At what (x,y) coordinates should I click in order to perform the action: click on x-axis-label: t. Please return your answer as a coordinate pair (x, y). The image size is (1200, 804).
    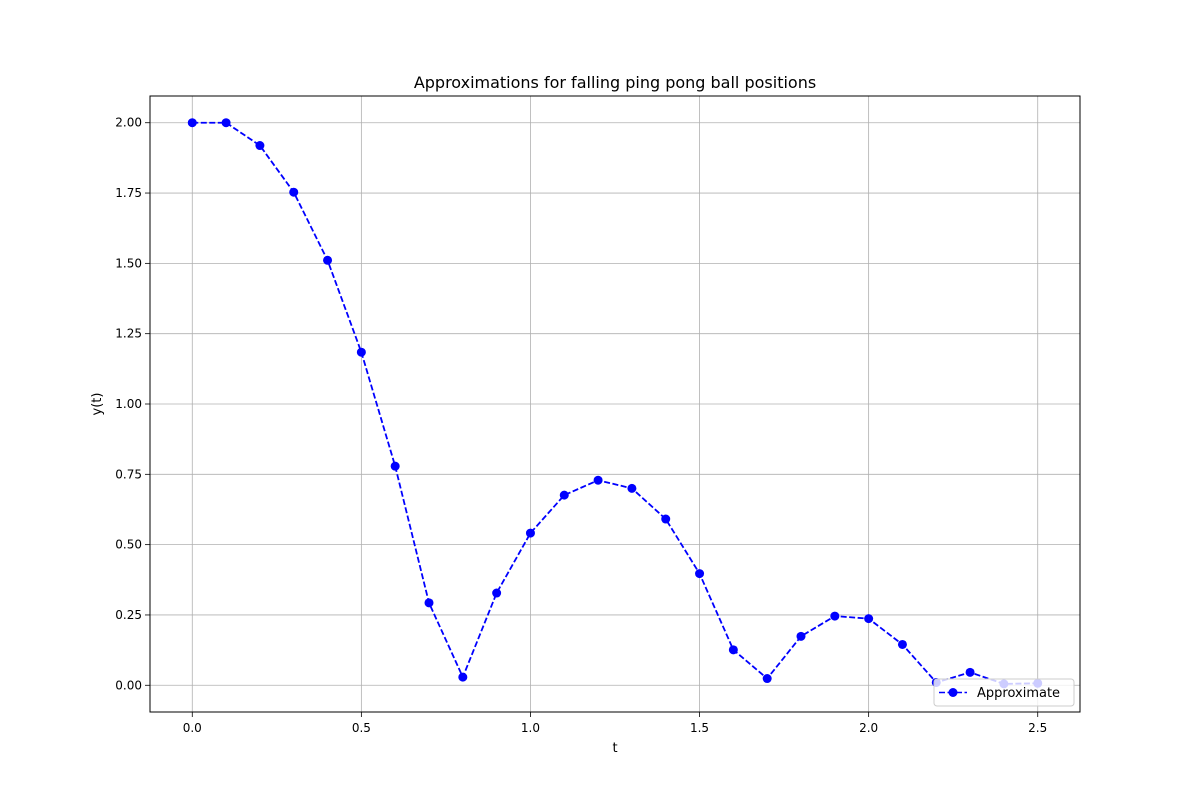
    Looking at the image, I should click on (614, 748).